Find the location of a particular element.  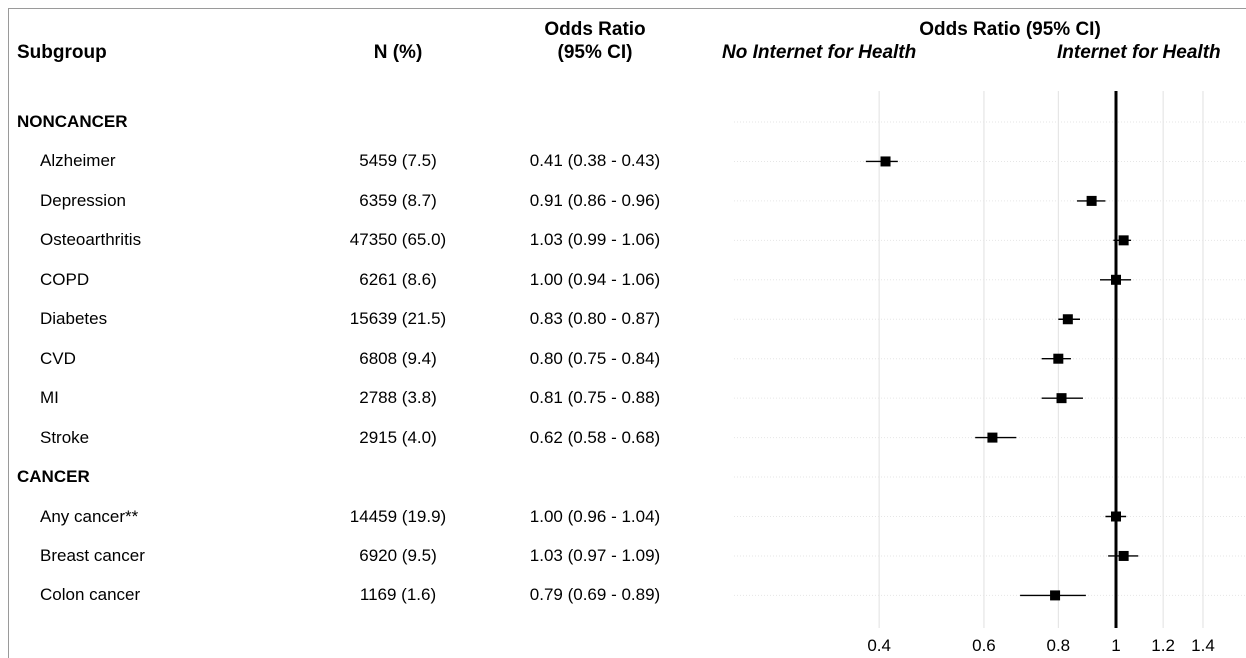

x-tick-label: 1.2 is located at coordinates (1163, 645).